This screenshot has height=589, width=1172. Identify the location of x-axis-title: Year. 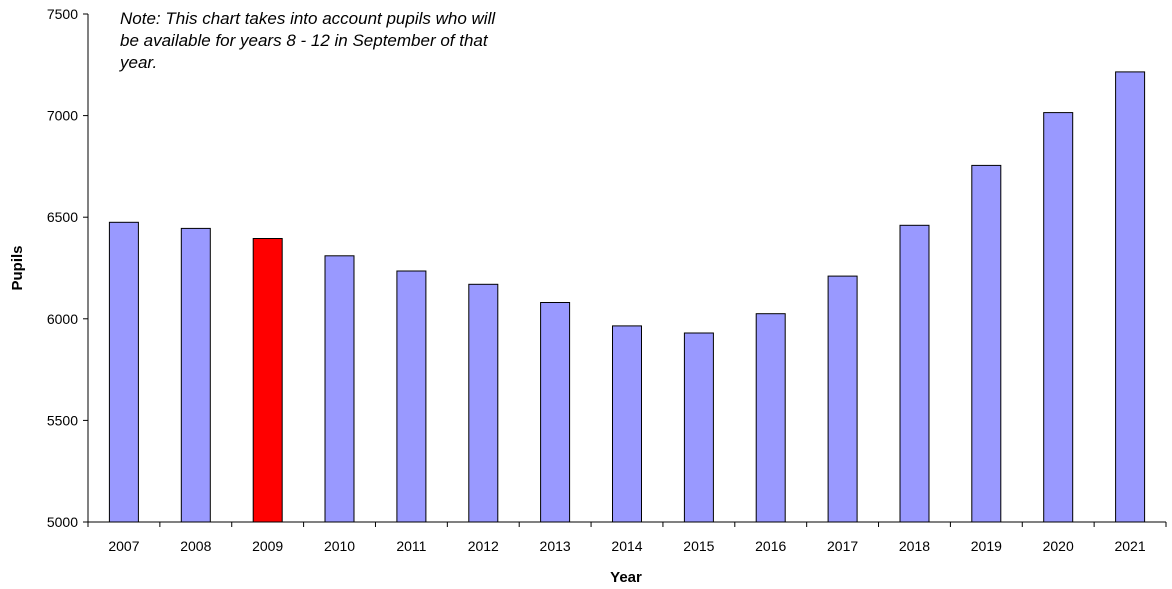
(626, 577).